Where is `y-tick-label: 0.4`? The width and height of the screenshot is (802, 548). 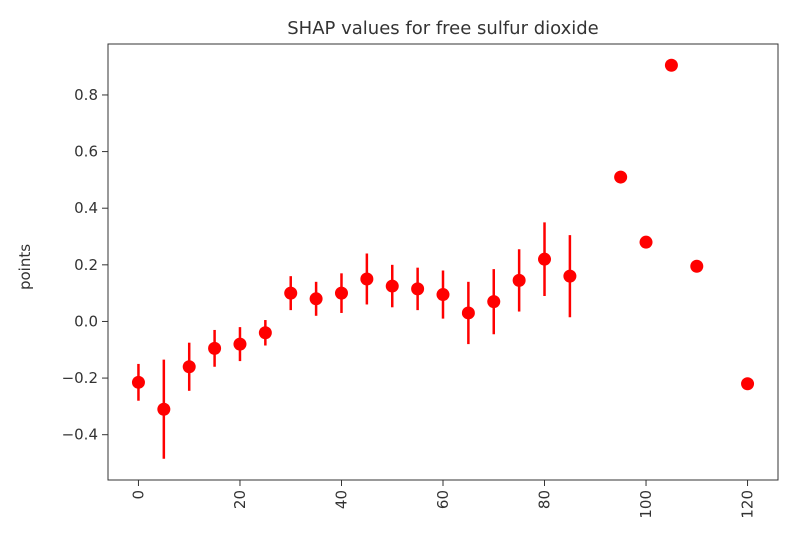
y-tick-label: 0.4 is located at coordinates (86, 208).